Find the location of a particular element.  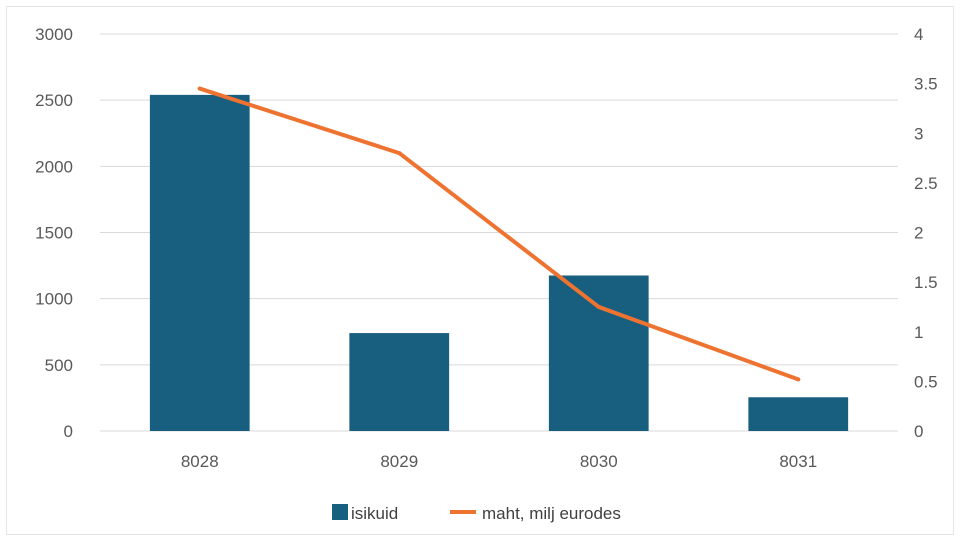

y-right-tick-label: 1.5 is located at coordinates (926, 282).